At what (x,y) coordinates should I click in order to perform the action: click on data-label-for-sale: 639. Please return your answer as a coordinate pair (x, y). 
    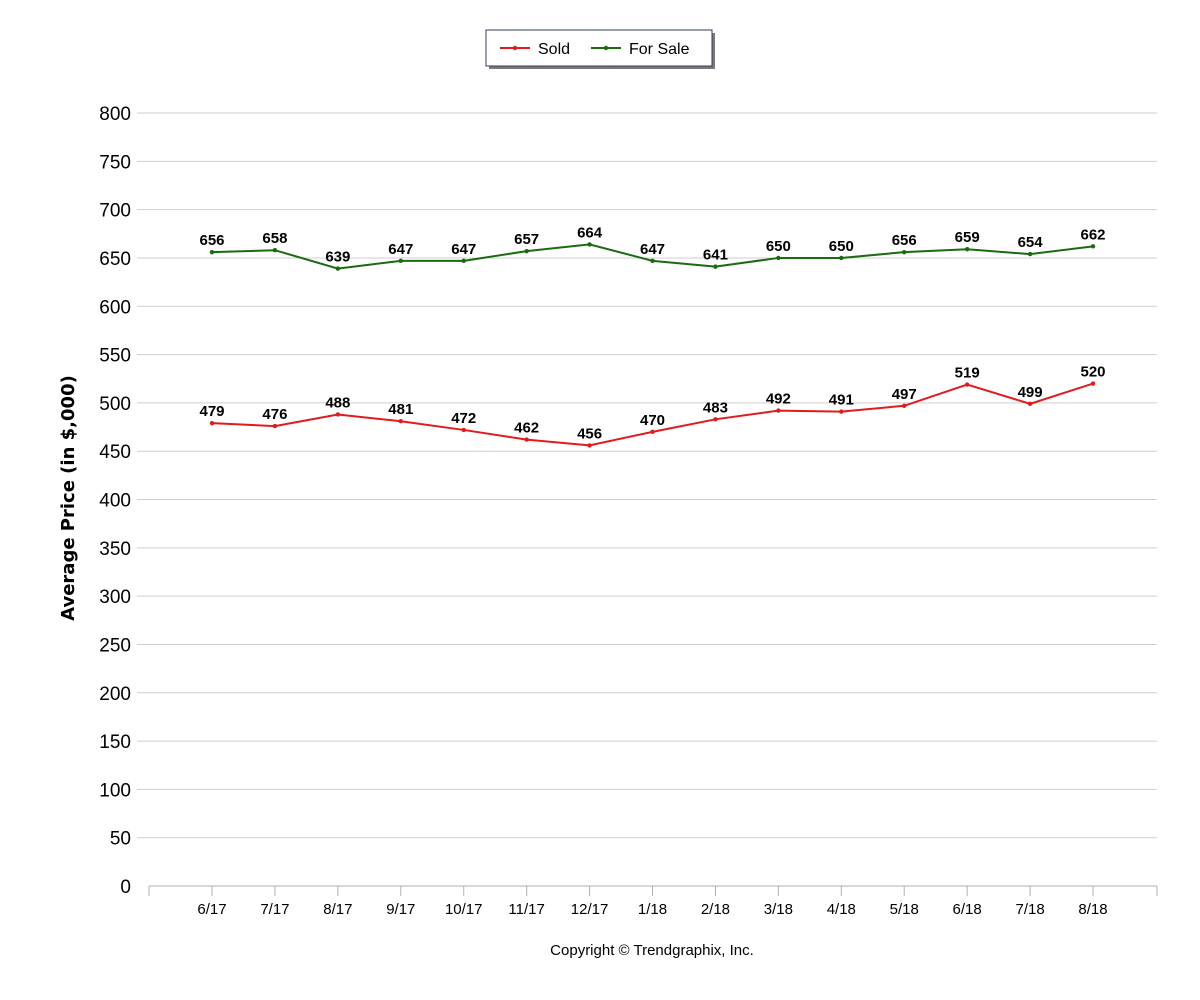
    Looking at the image, I should click on (337, 257).